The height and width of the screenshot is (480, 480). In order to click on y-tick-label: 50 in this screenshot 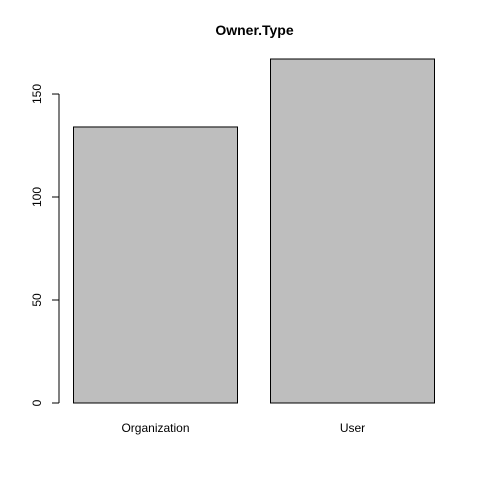, I will do `click(37, 300)`.